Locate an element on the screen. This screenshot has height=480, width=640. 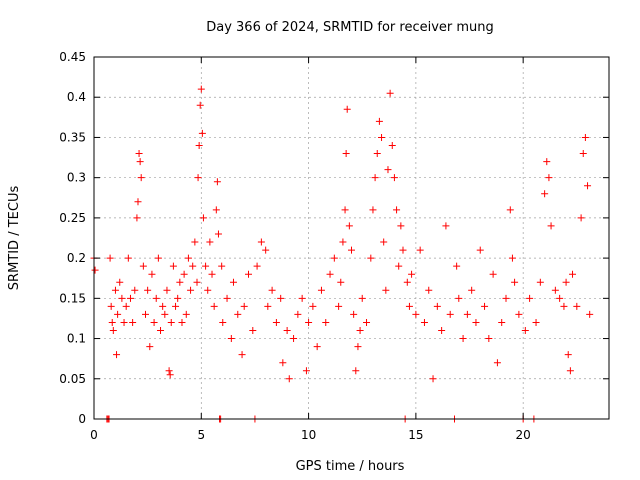
x-tick-label: 20 is located at coordinates (523, 435).